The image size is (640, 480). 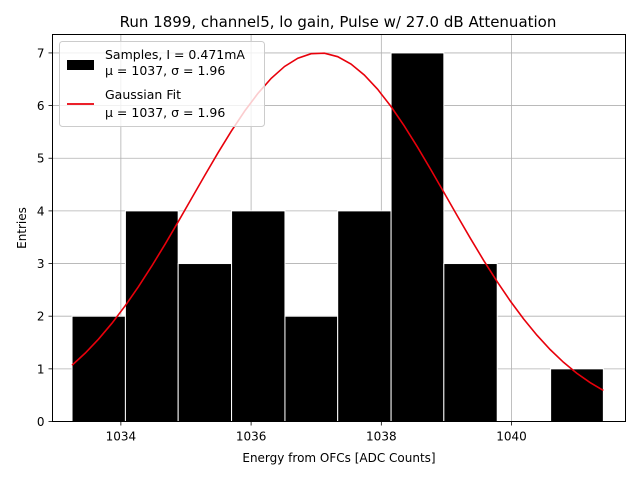 I want to click on y-axis-ticks: 0 1 2 3 4 5 6 7, so click(x=45, y=237).